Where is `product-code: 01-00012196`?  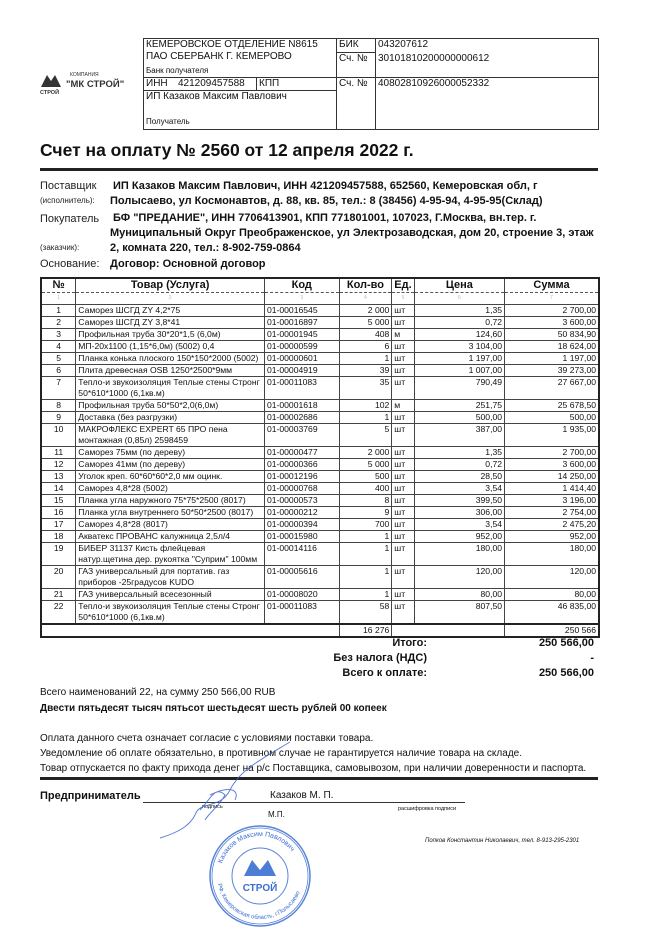
product-code: 01-00012196 is located at coordinates (301, 476).